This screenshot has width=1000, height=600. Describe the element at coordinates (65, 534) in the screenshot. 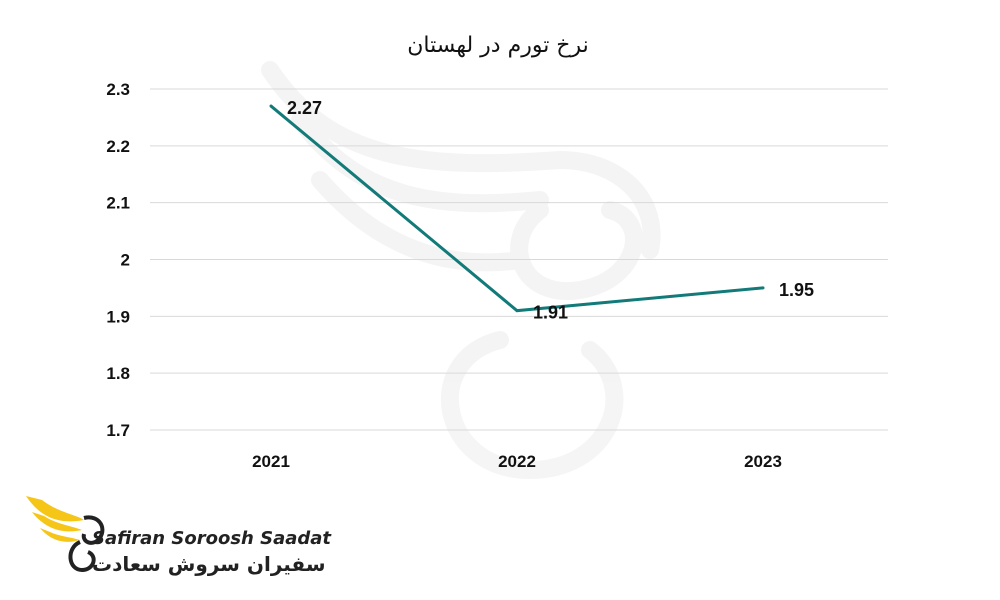

I see `wing-logo-icon` at that location.